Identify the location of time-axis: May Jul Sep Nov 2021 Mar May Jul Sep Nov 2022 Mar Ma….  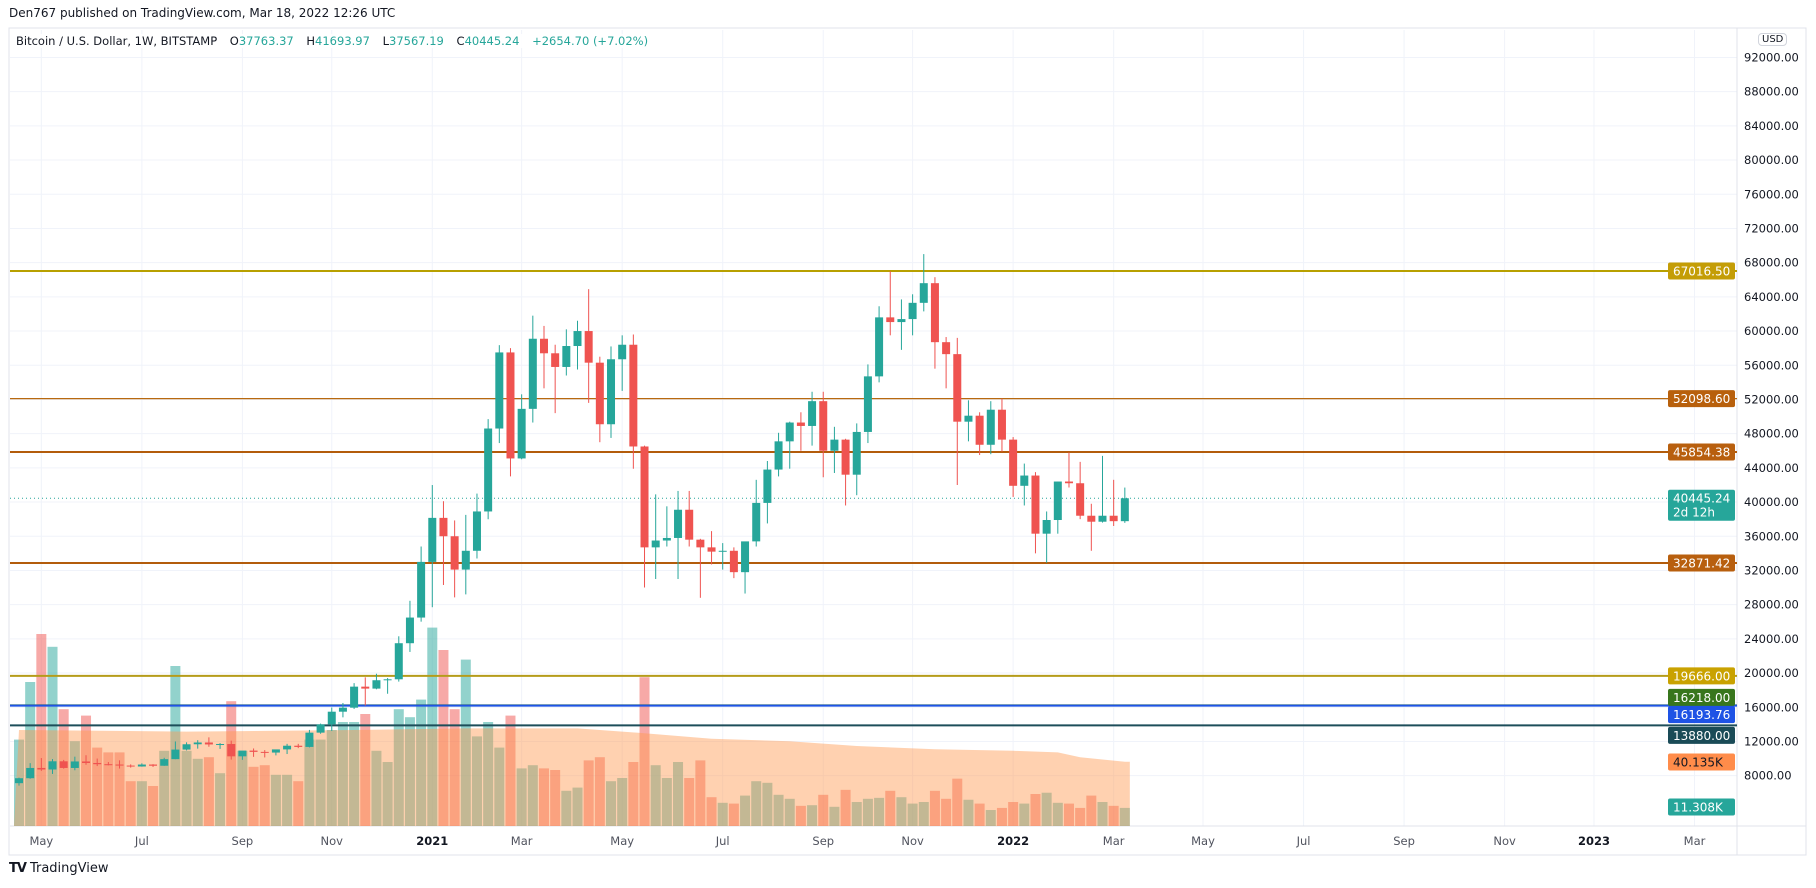
(867, 841).